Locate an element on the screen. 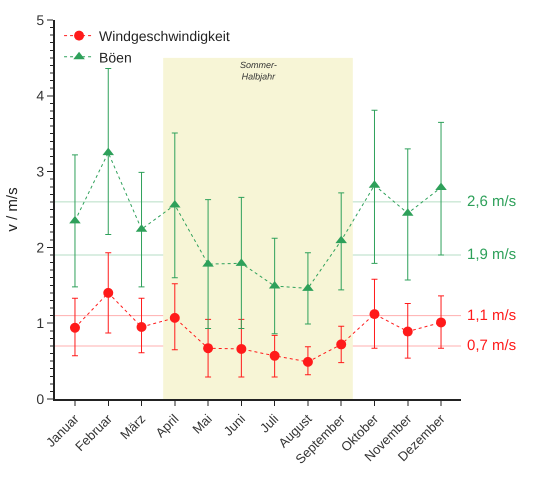  y-tick-label: 0 is located at coordinates (40, 398).